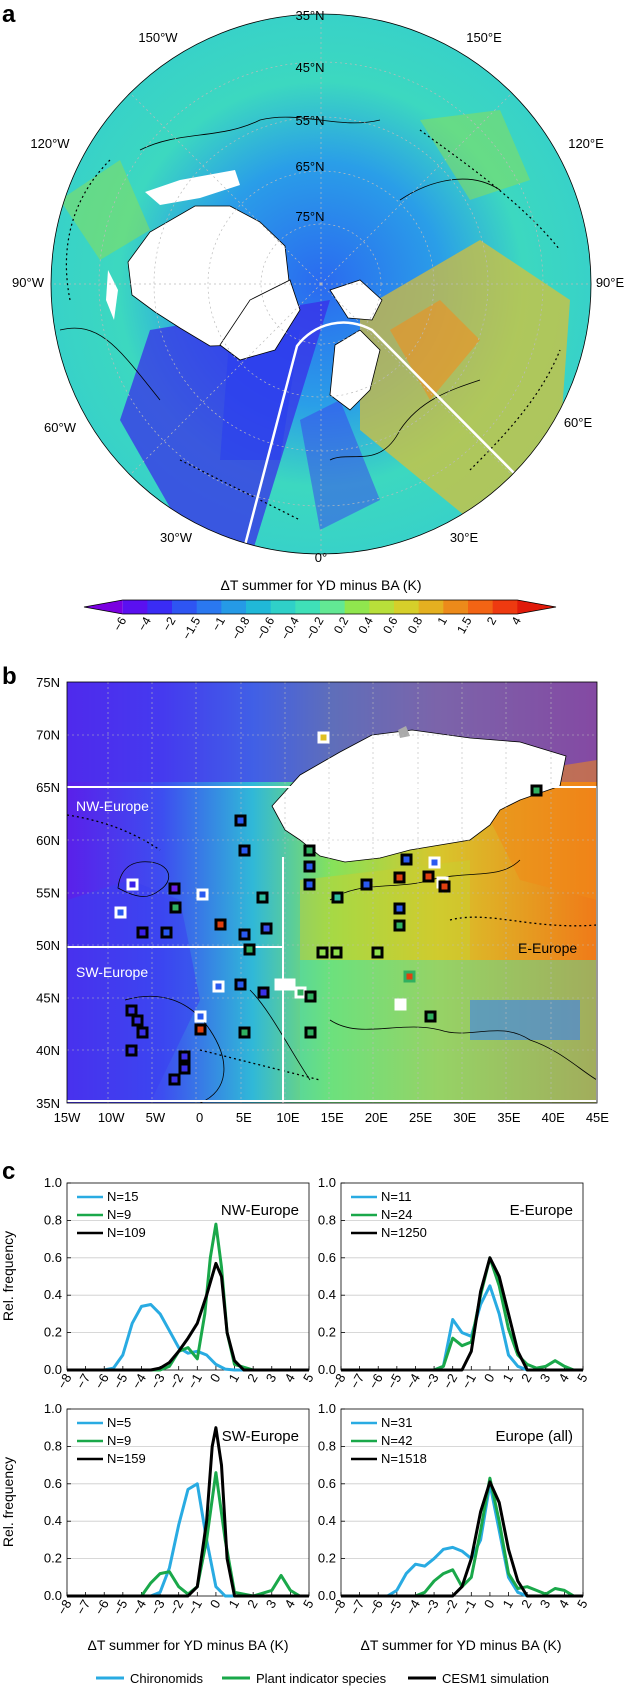 The height and width of the screenshot is (1689, 630). I want to click on lon-label-120e: 120°E, so click(586, 143).